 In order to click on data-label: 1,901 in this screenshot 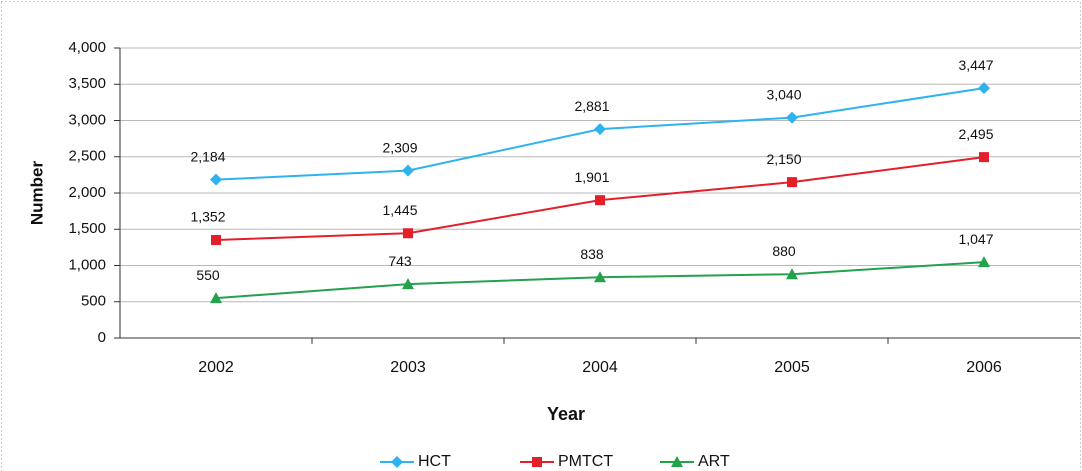, I will do `click(591, 177)`.